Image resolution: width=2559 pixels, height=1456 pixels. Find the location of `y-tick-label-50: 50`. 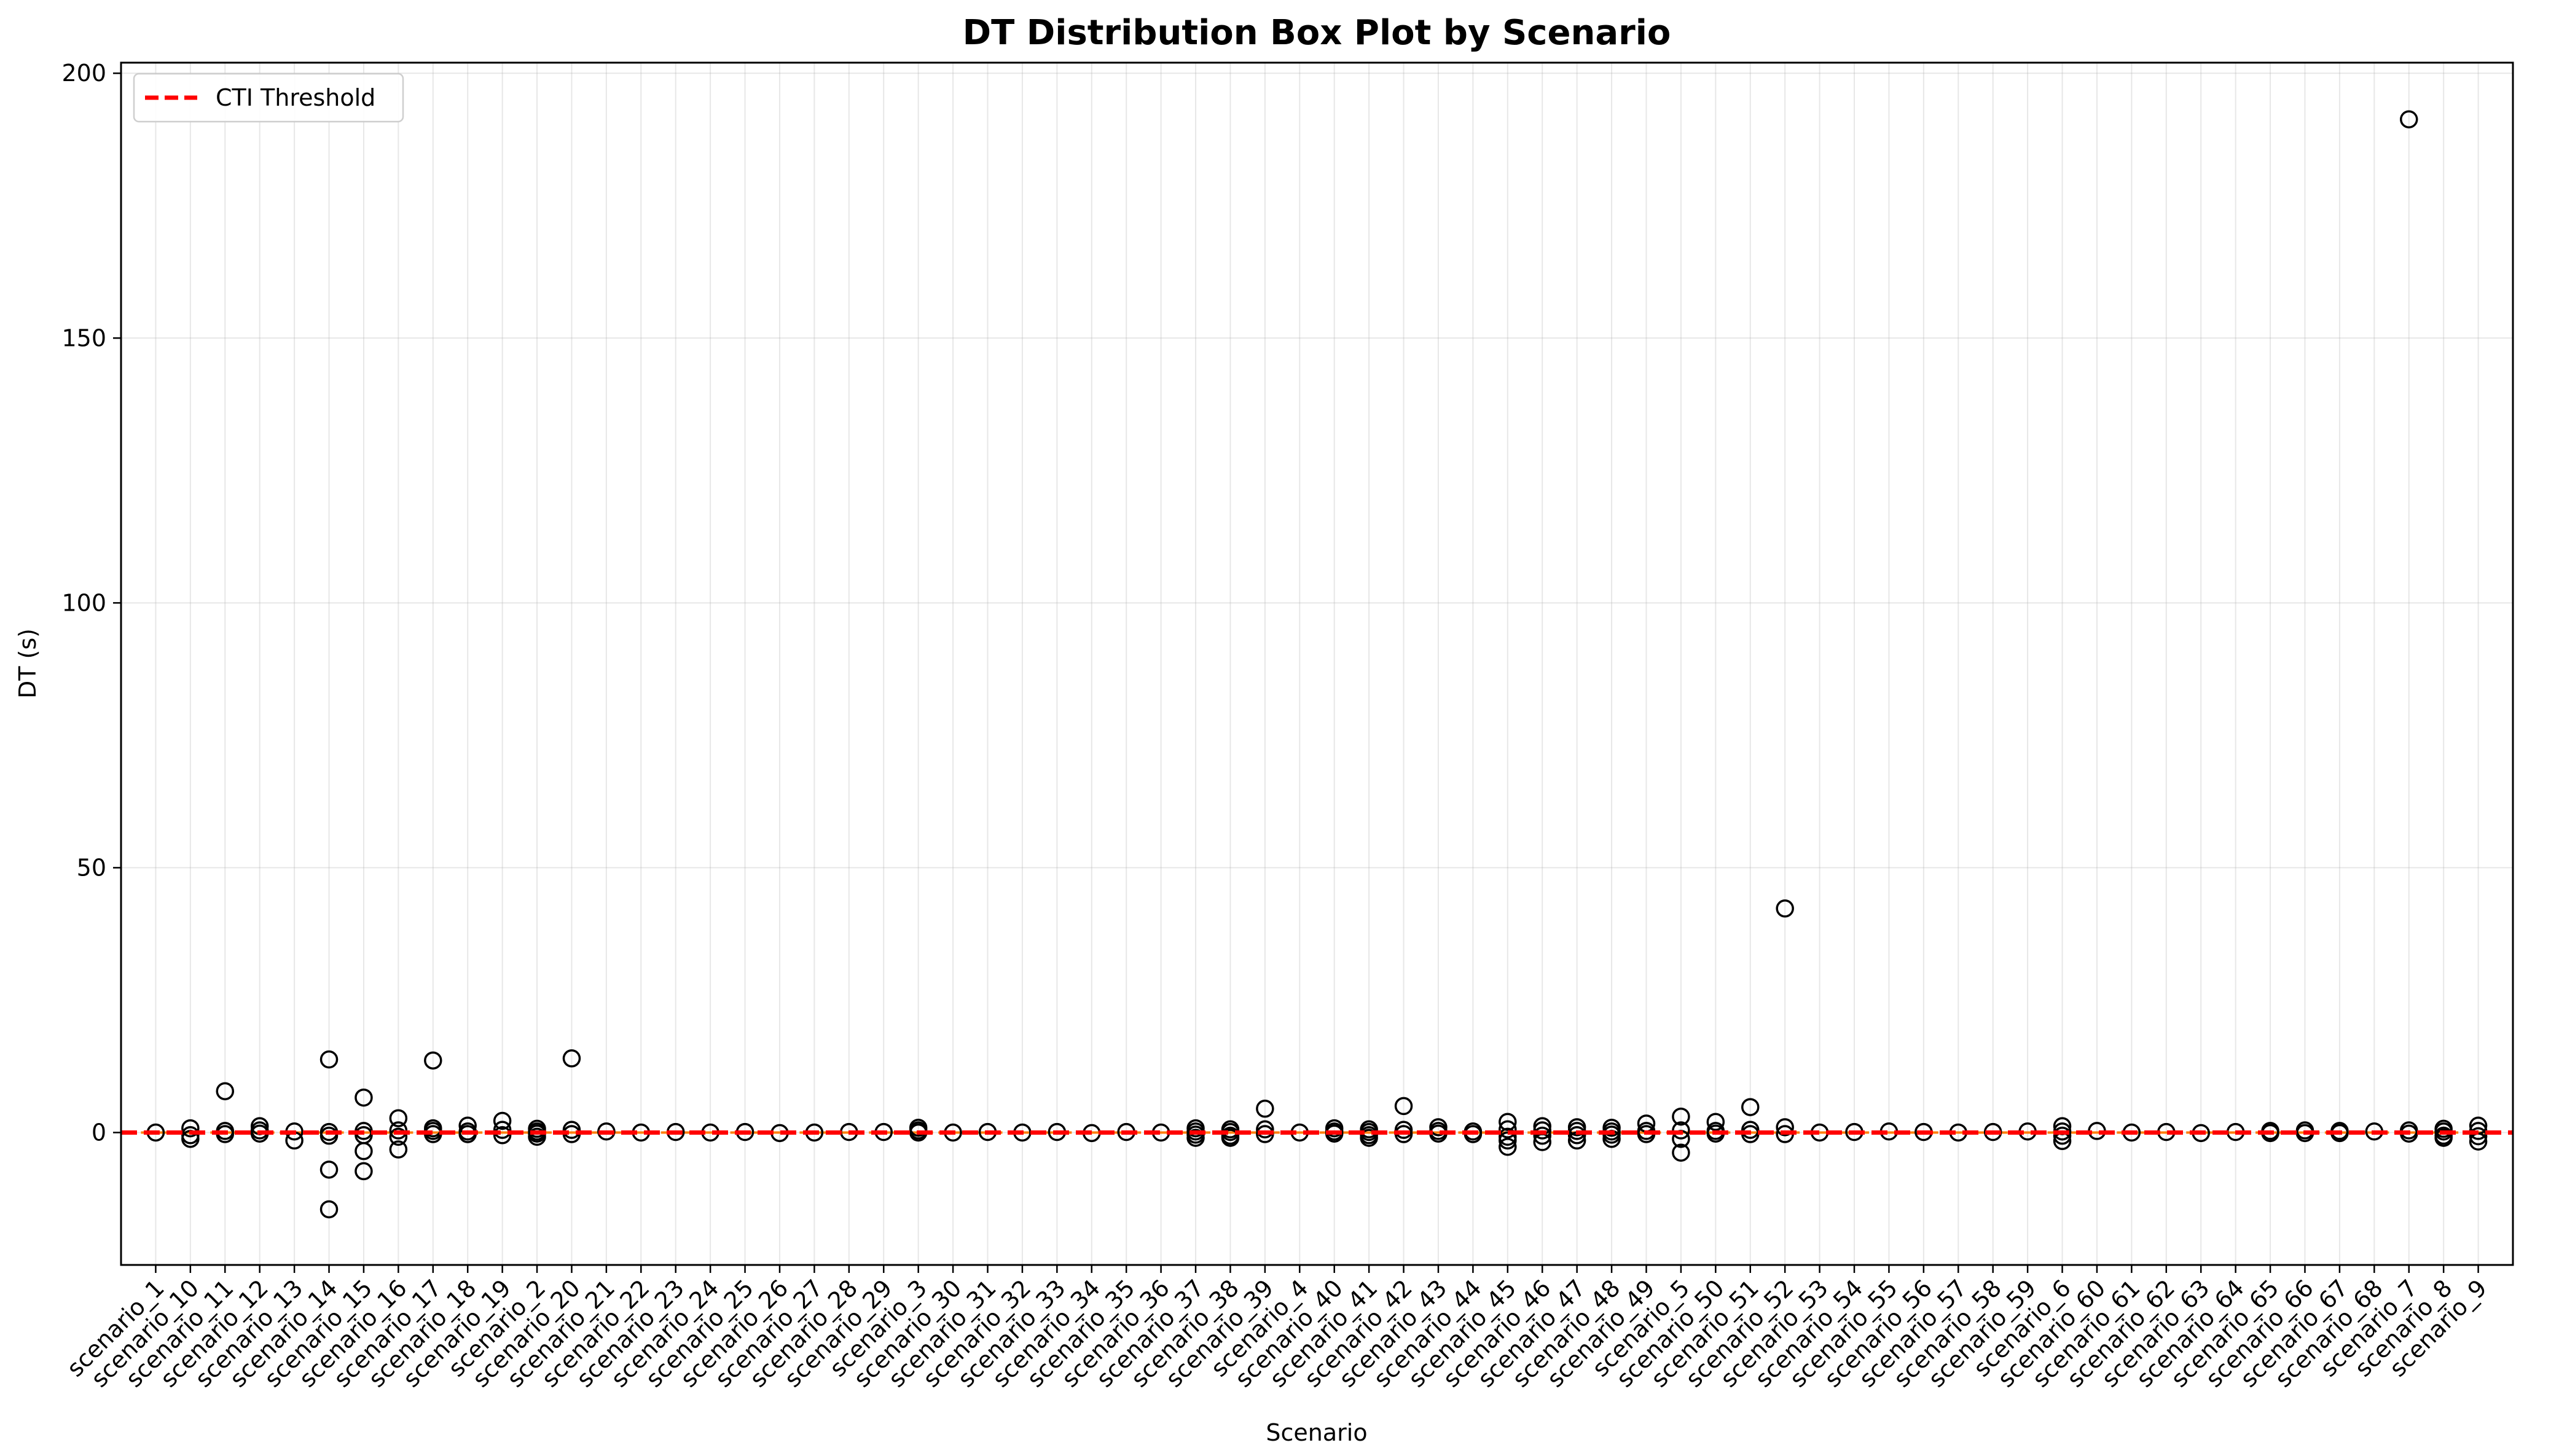

y-tick-label-50: 50 is located at coordinates (91, 867).